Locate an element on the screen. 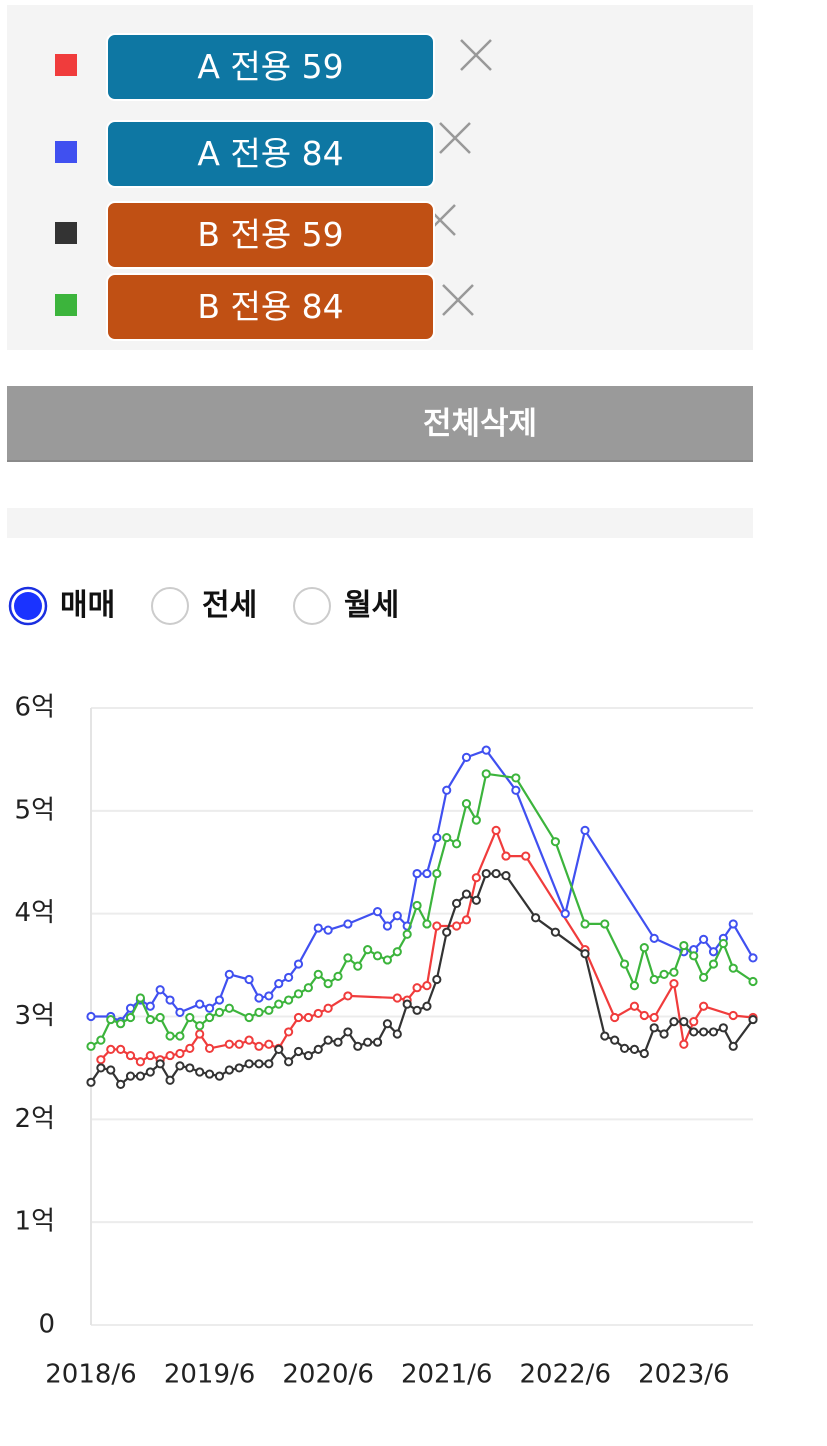 Image resolution: width=827 pixels, height=1446 pixels. series-badge: A 전용 84 is located at coordinates (270, 154).